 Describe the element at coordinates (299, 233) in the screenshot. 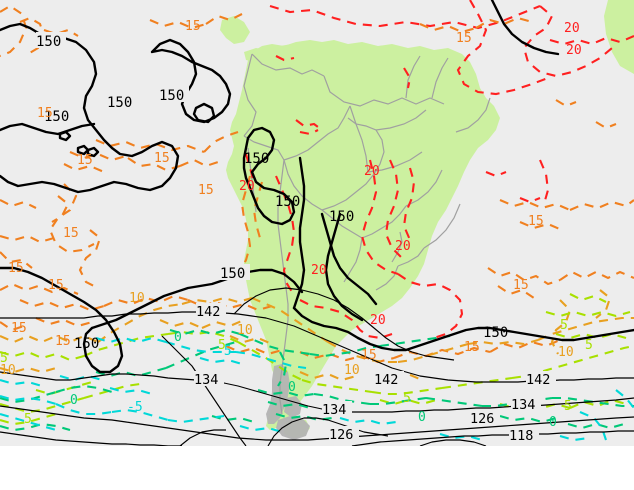

I see `contour-150-andes-west` at that location.